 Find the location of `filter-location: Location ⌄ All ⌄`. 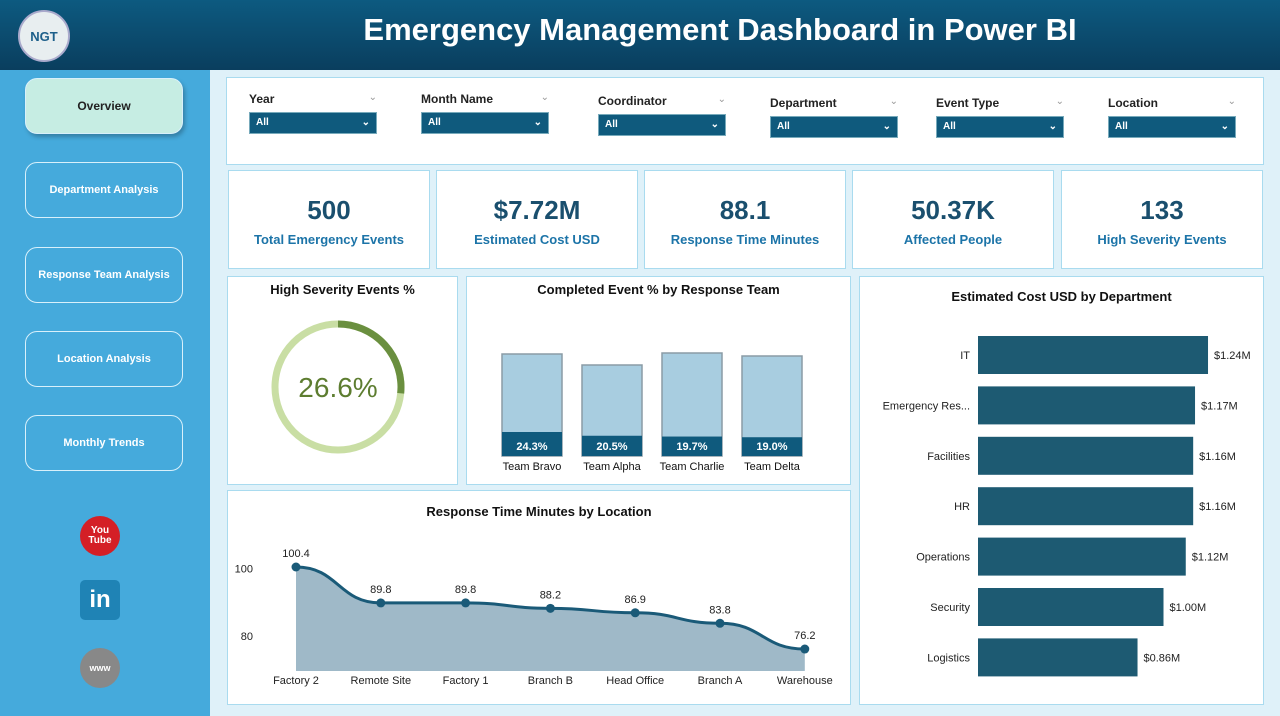

filter-location: Location ⌄ All ⌄ is located at coordinates (1172, 117).